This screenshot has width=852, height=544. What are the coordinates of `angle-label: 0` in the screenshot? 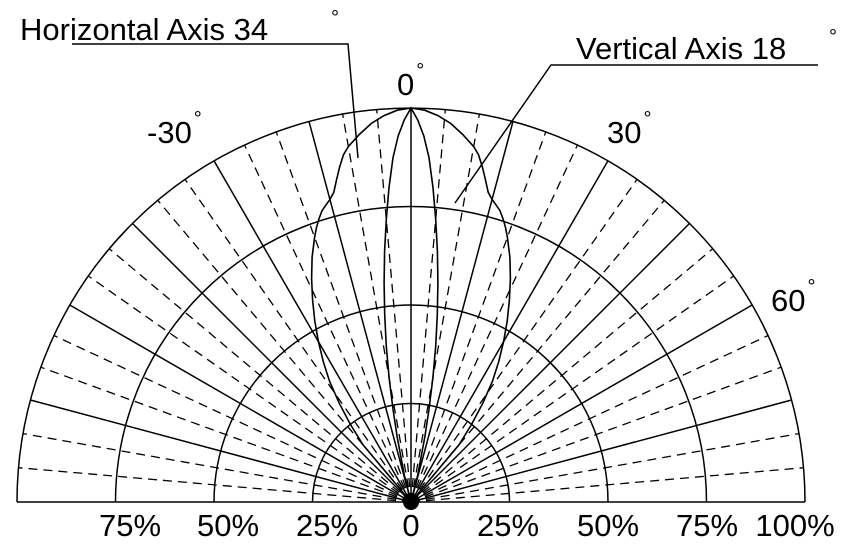 It's located at (405, 84).